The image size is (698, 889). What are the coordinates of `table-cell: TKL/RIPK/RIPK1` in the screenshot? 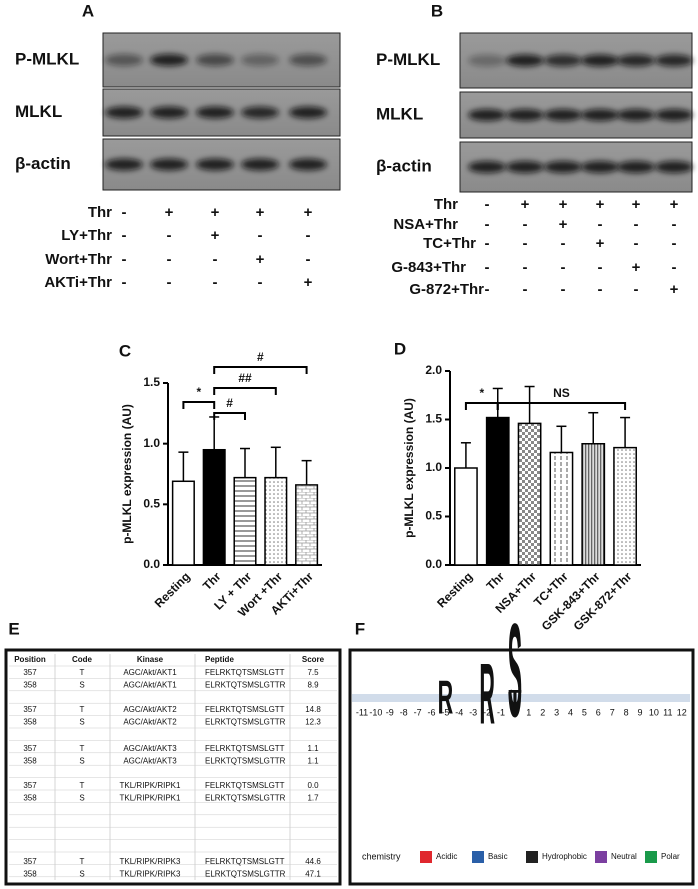 It's located at (150, 785).